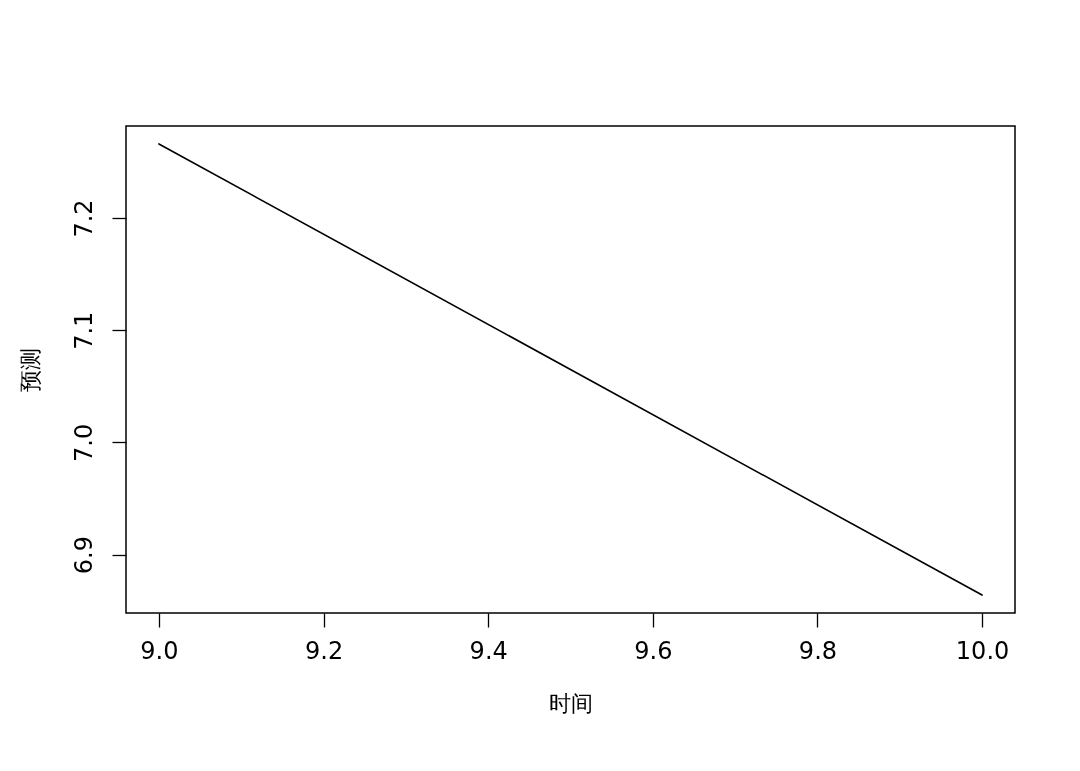  What do you see at coordinates (83, 443) in the screenshot?
I see `y-tick-label: 7.0` at bounding box center [83, 443].